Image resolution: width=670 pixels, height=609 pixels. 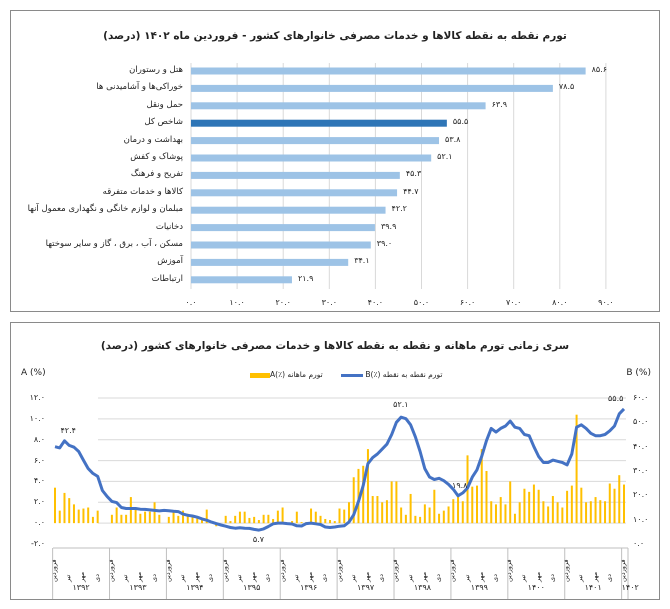 I want to click on year-label: ۱۳۹۸, so click(x=422, y=587).